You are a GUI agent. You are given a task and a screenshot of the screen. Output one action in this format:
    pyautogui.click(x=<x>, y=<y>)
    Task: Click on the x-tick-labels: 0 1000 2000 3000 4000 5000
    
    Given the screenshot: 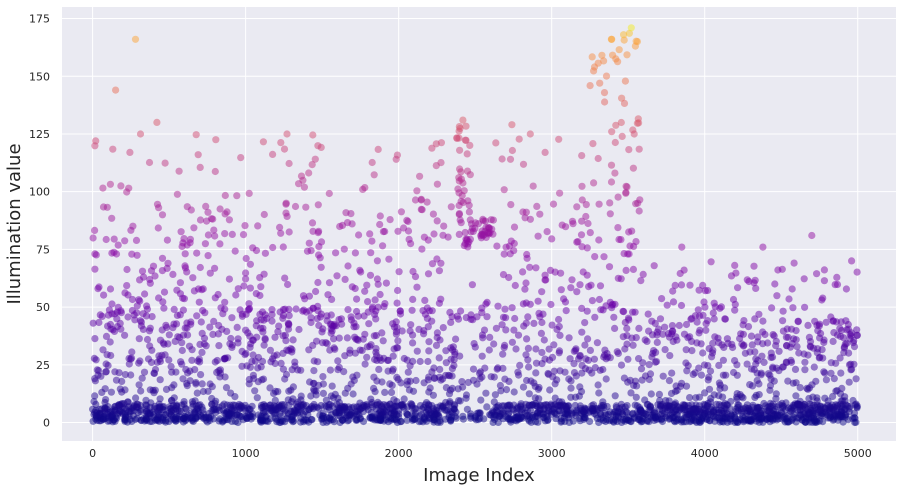 What is the action you would take?
    pyautogui.click(x=480, y=453)
    